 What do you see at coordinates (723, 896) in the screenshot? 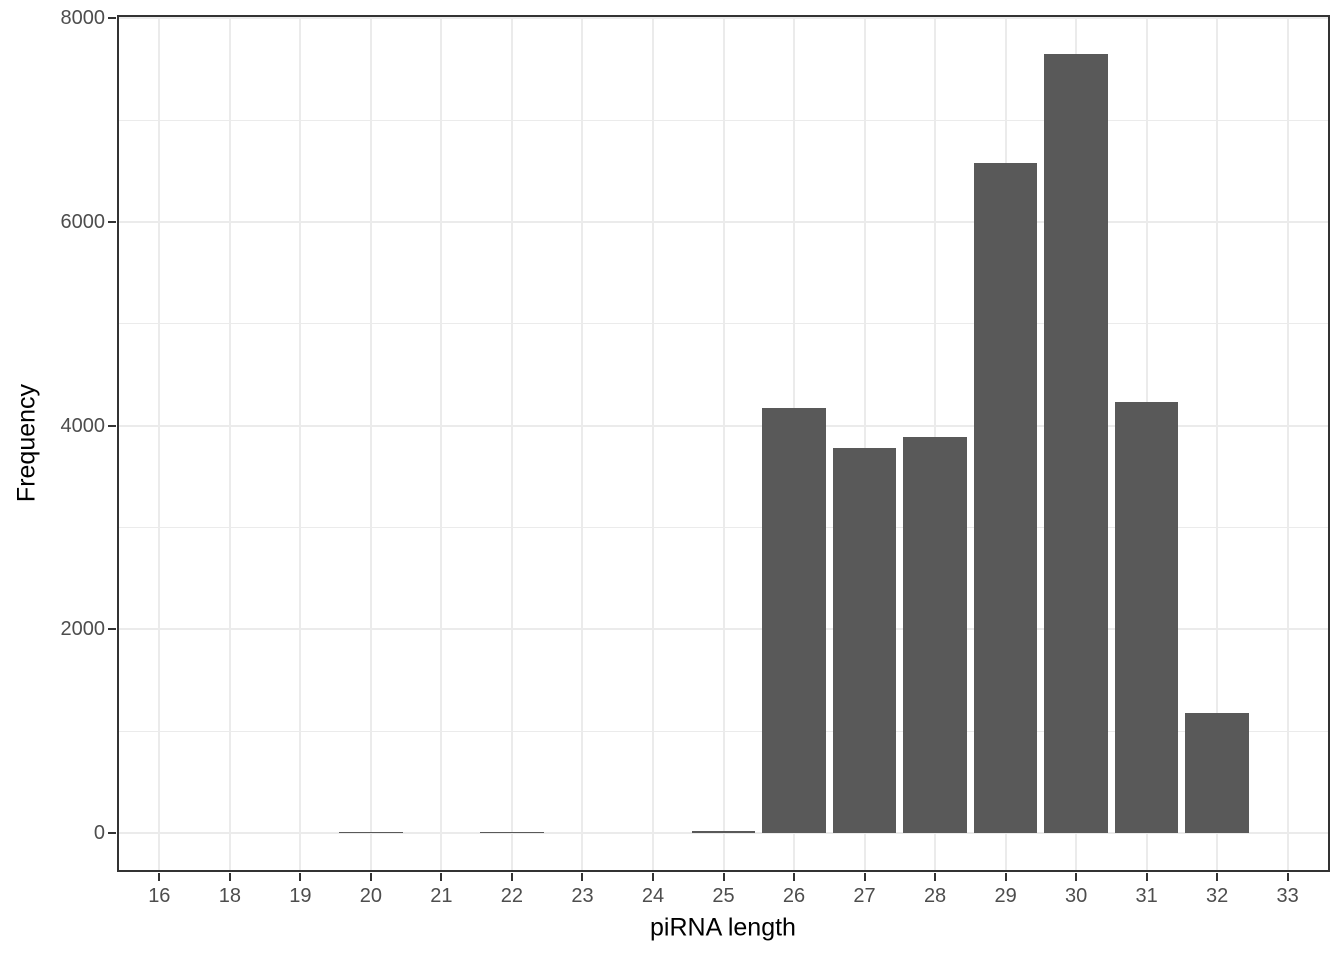
I see `x-tick-label-25: 25` at bounding box center [723, 896].